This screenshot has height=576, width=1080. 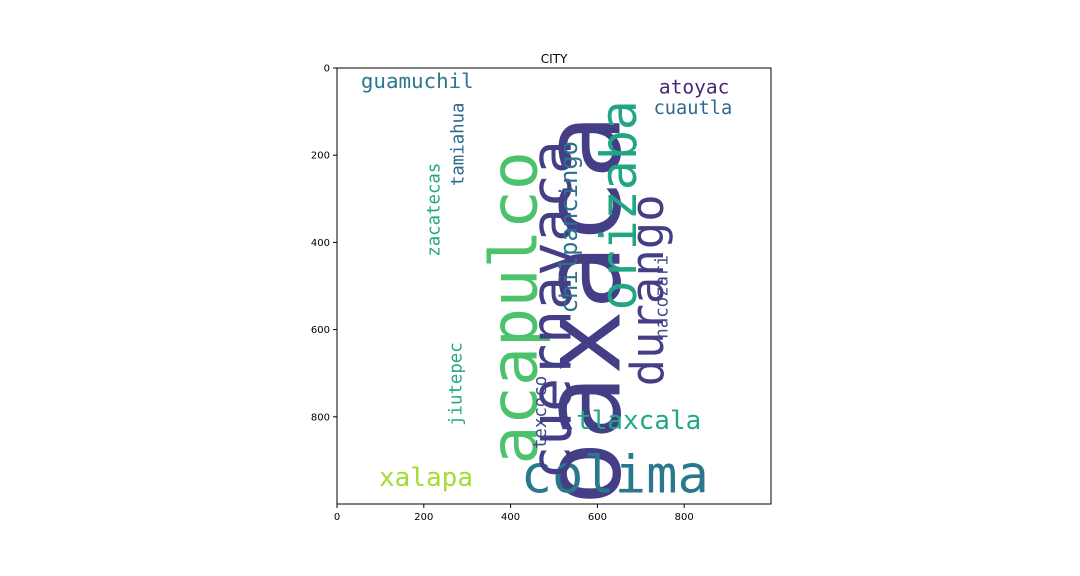 What do you see at coordinates (647, 290) in the screenshot?
I see `word-durango: durango` at bounding box center [647, 290].